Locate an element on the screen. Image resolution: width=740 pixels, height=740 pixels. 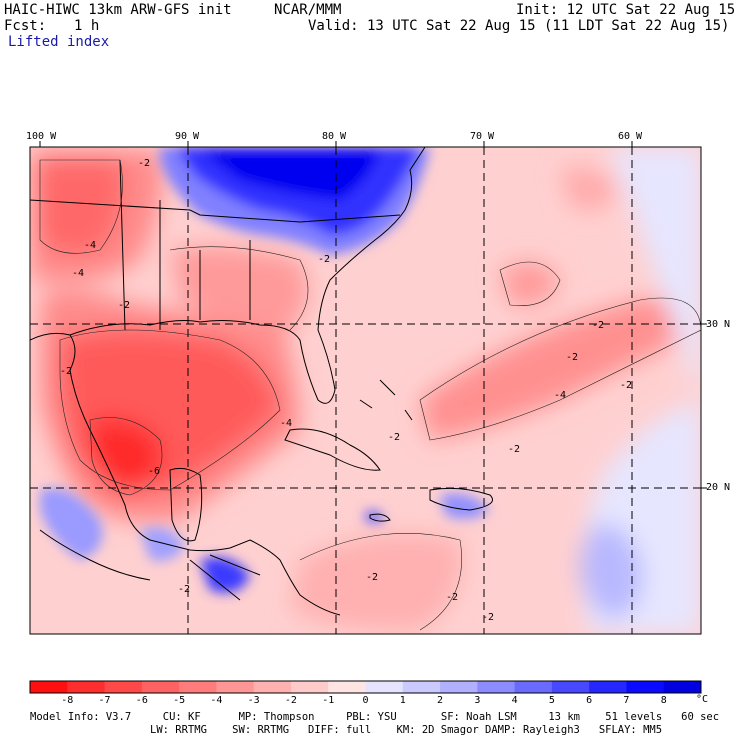
colorbar-outline is located at coordinates (365, 687).